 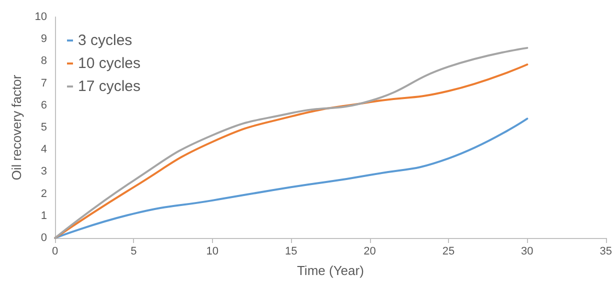 What do you see at coordinates (16, 127) in the screenshot?
I see `y-axis-title: Oil recovery factor` at bounding box center [16, 127].